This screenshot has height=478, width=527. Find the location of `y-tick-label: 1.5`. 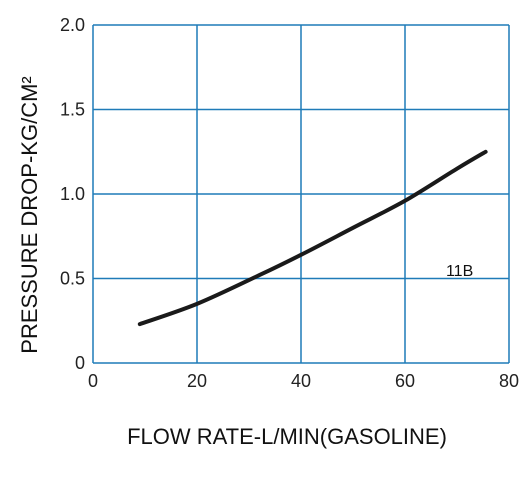

y-tick-label: 1.5 is located at coordinates (72, 110).